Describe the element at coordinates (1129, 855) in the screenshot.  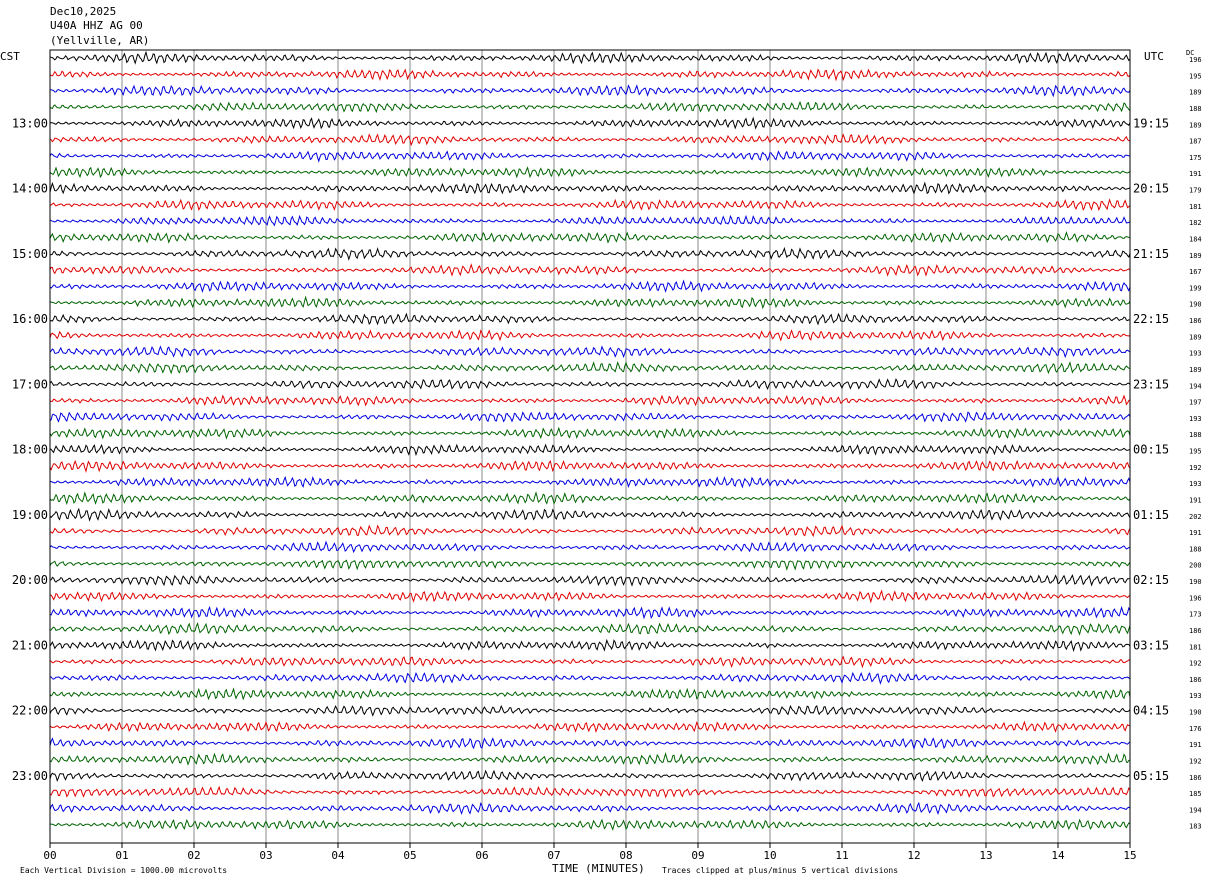
I see `x-tick-label: 15` at that location.